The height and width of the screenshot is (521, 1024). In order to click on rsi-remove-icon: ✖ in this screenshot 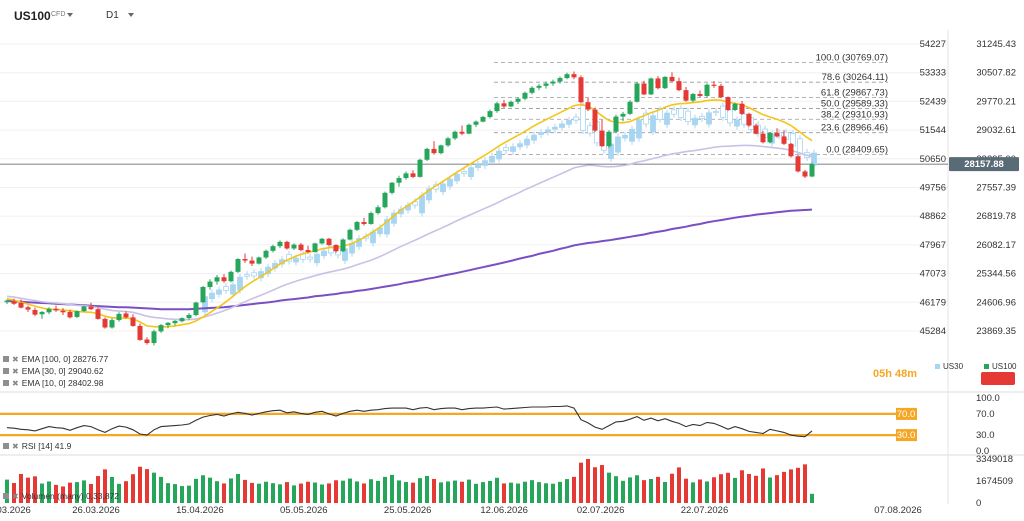, I will do `click(15, 446)`.